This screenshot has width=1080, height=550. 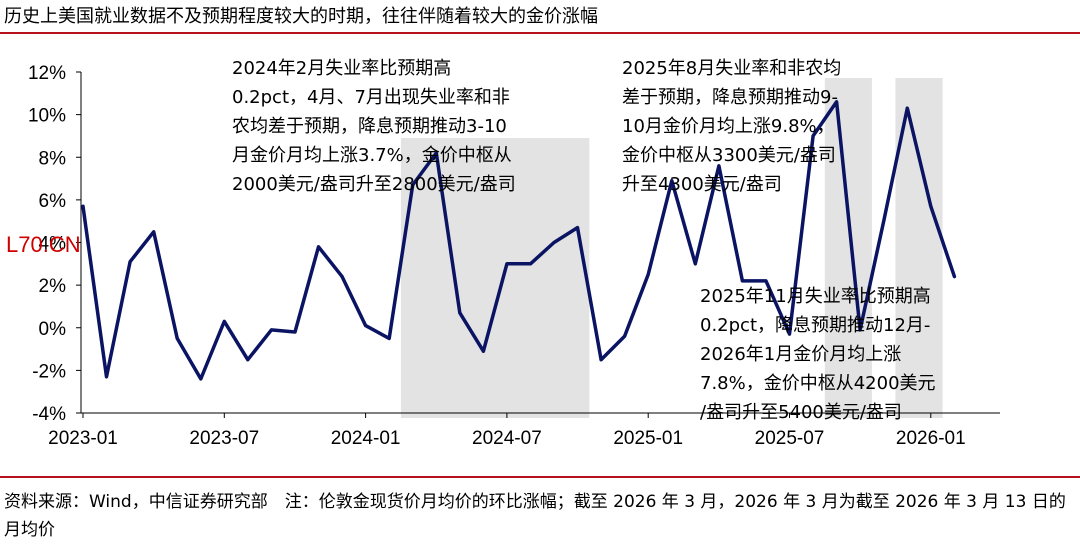 What do you see at coordinates (53, 244) in the screenshot?
I see `y-tick-label: 4%` at bounding box center [53, 244].